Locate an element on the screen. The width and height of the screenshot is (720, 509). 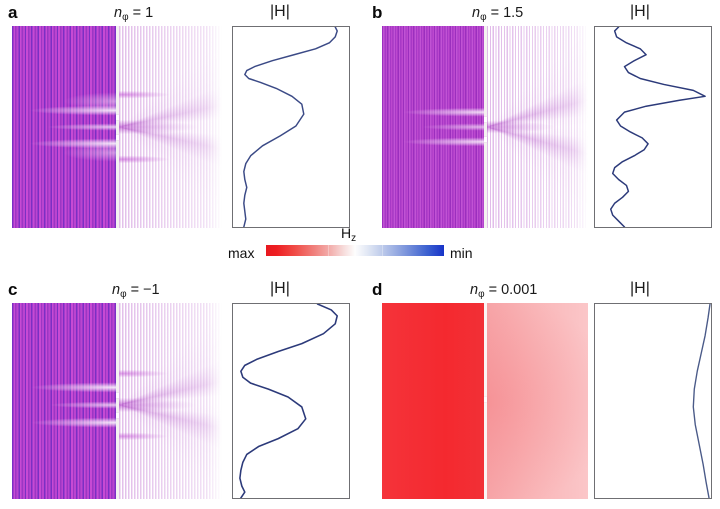
panel-a-title-equation: = 1 is located at coordinates (141, 13).